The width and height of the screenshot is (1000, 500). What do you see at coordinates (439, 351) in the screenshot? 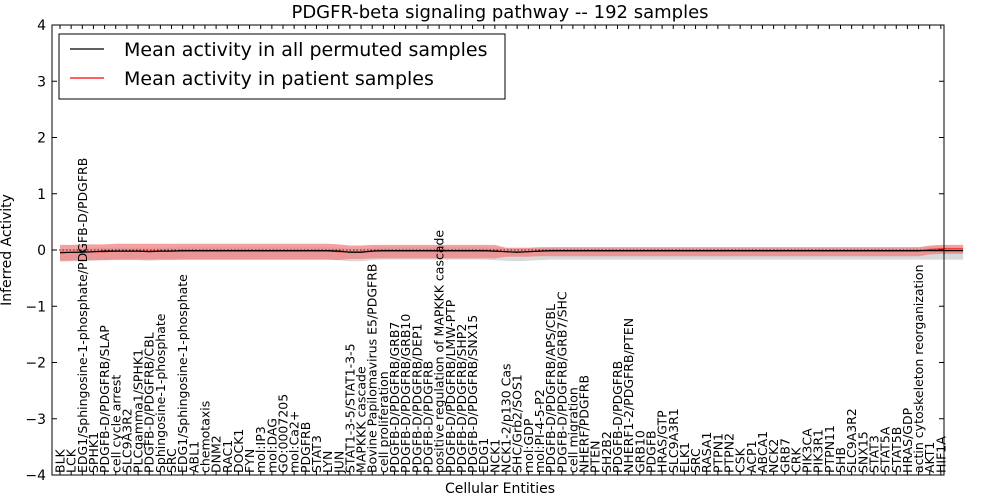
I see `x-tick-label: positive regulation of MAPKKK cascade` at bounding box center [439, 351].